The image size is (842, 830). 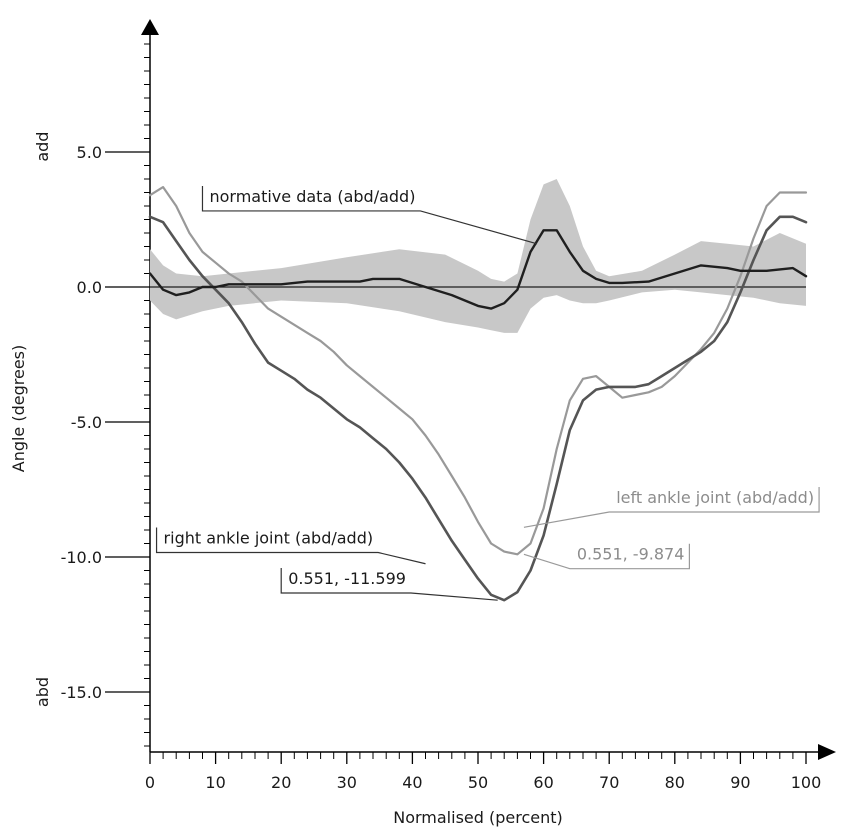 What do you see at coordinates (478, 782) in the screenshot?
I see `x-tick-label: 50` at bounding box center [478, 782].